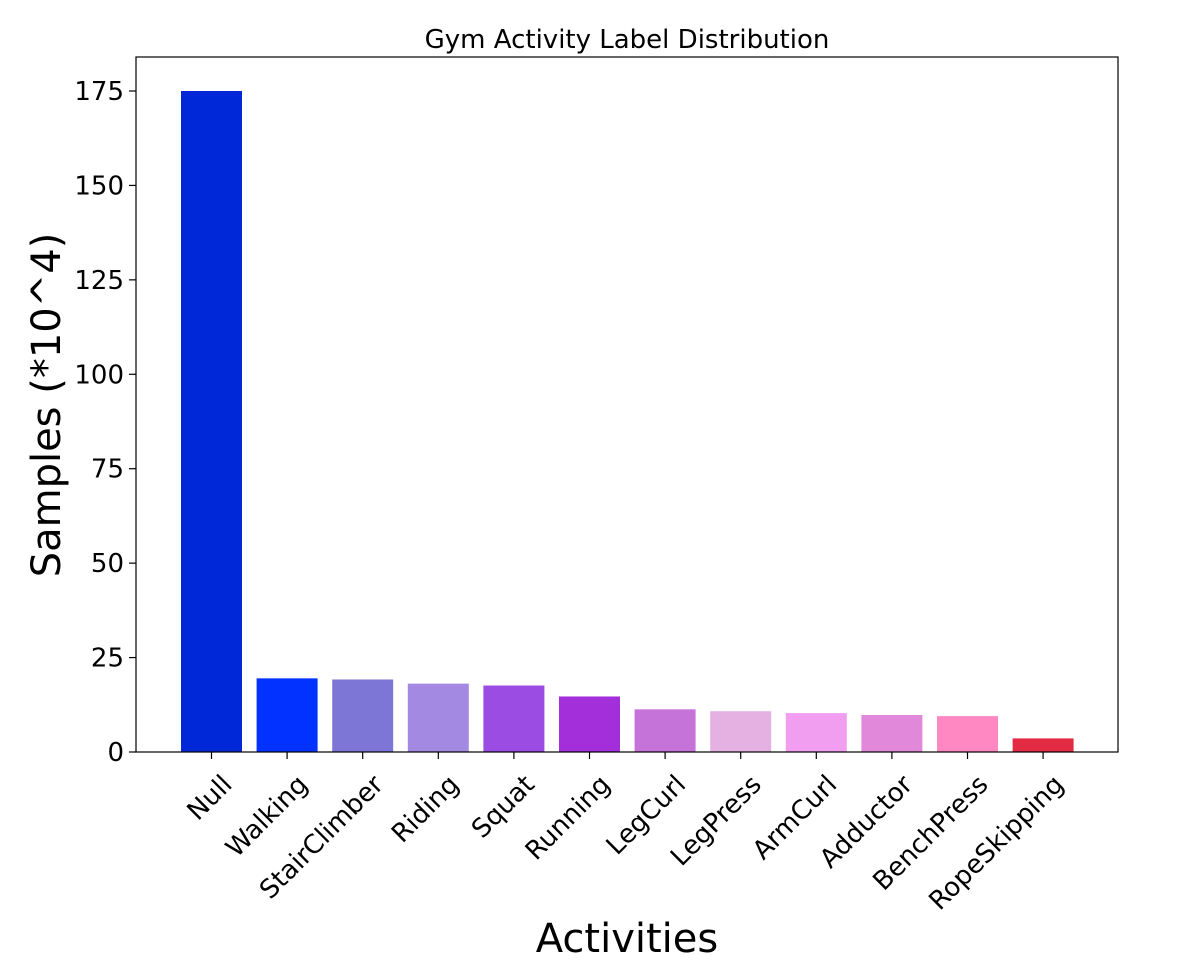 The image size is (1178, 976). What do you see at coordinates (627, 939) in the screenshot?
I see `x-axis-label: Activities` at bounding box center [627, 939].